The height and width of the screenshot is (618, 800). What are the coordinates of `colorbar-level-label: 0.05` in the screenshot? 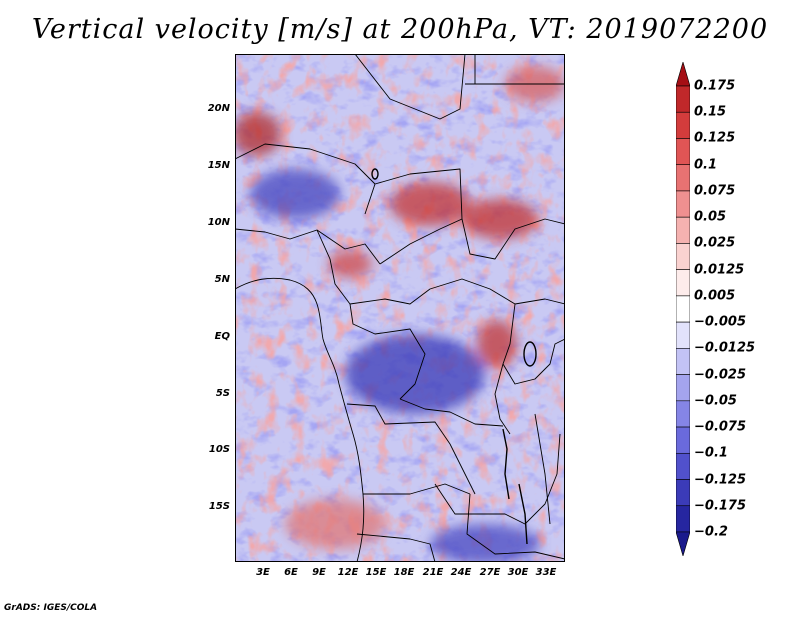 It's located at (710, 217).